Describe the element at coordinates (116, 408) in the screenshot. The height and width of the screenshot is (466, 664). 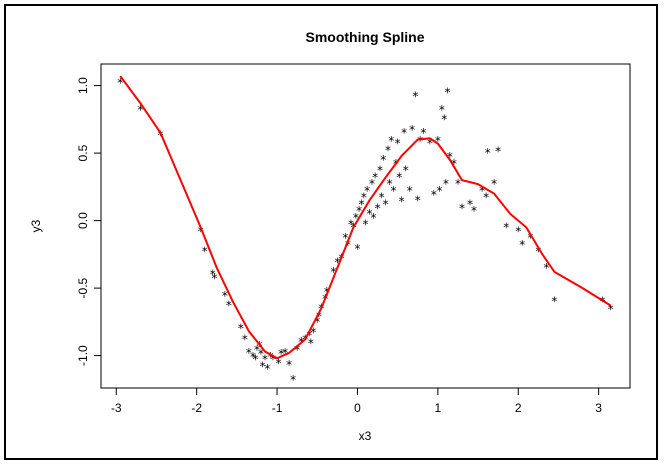
I see `x-tick-label: -3` at that location.